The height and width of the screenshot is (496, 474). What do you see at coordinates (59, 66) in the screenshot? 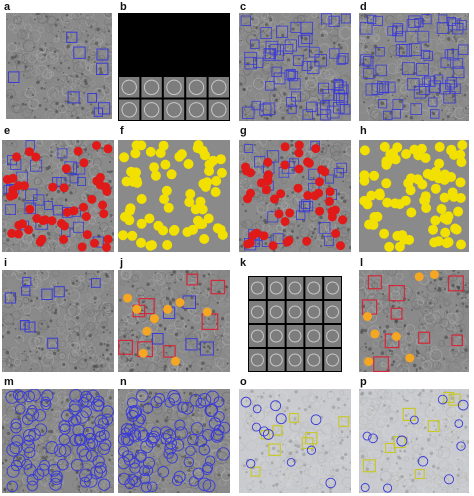
I see `panel-a-image` at bounding box center [59, 66].